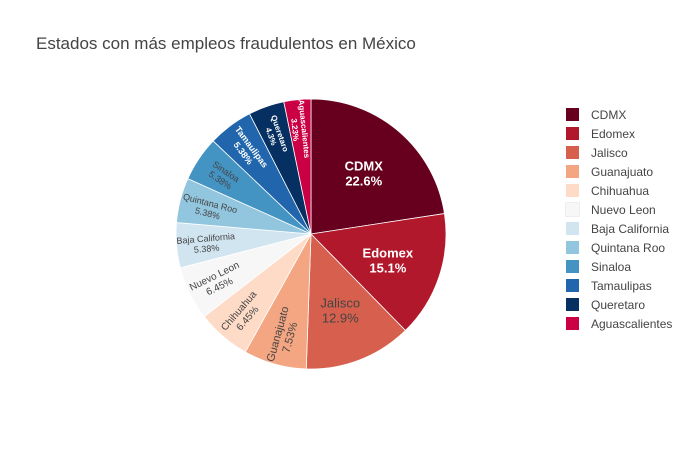 This screenshot has height=450, width=700. What do you see at coordinates (609, 114) in the screenshot?
I see `legend-label: CDMX` at bounding box center [609, 114].